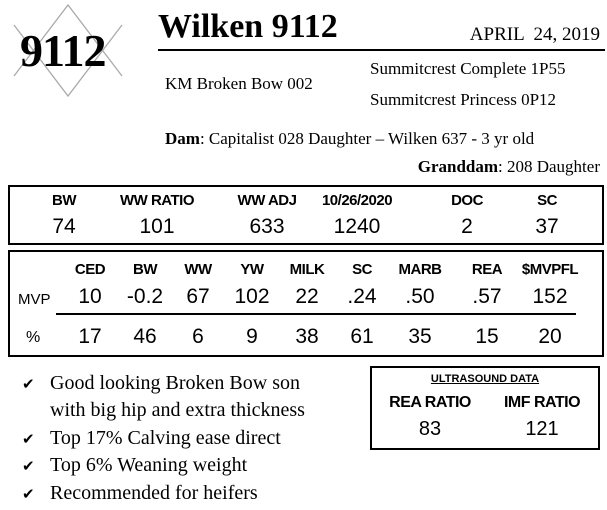 This screenshot has width=607, height=510. Describe the element at coordinates (534, 34) in the screenshot. I see `sale-date: APRIL 24, 2019` at that location.